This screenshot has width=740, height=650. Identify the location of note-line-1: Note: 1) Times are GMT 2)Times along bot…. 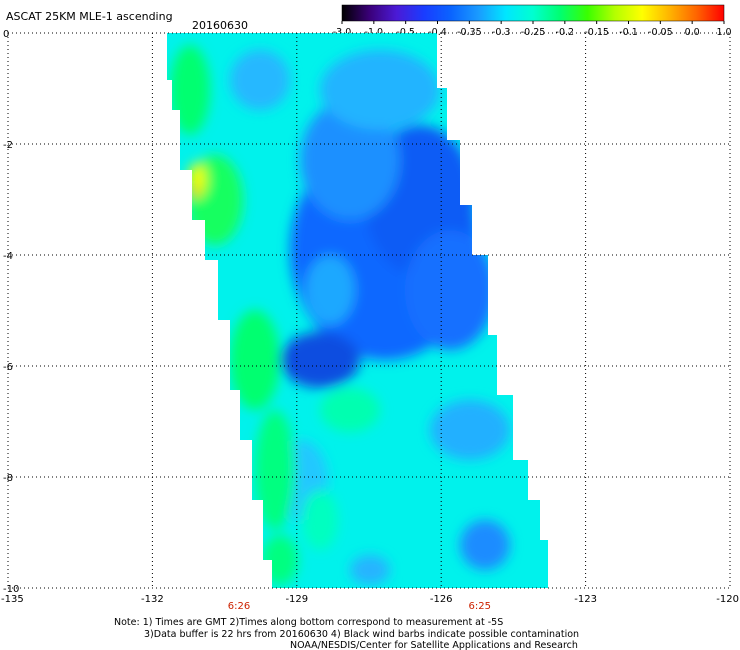
(308, 622).